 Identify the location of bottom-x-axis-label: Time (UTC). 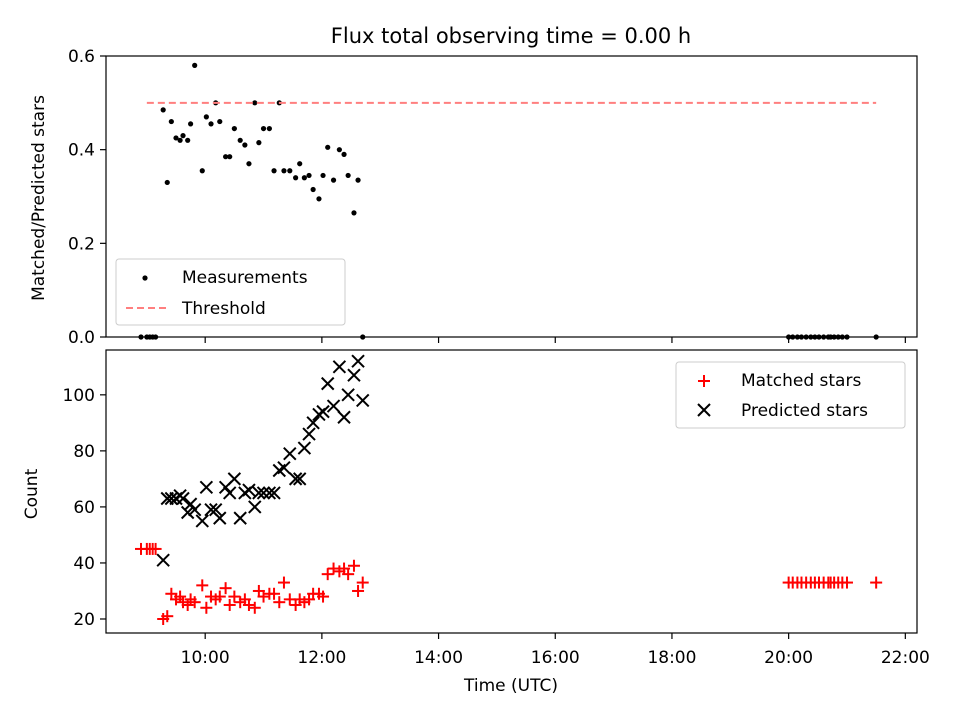
(510, 686).